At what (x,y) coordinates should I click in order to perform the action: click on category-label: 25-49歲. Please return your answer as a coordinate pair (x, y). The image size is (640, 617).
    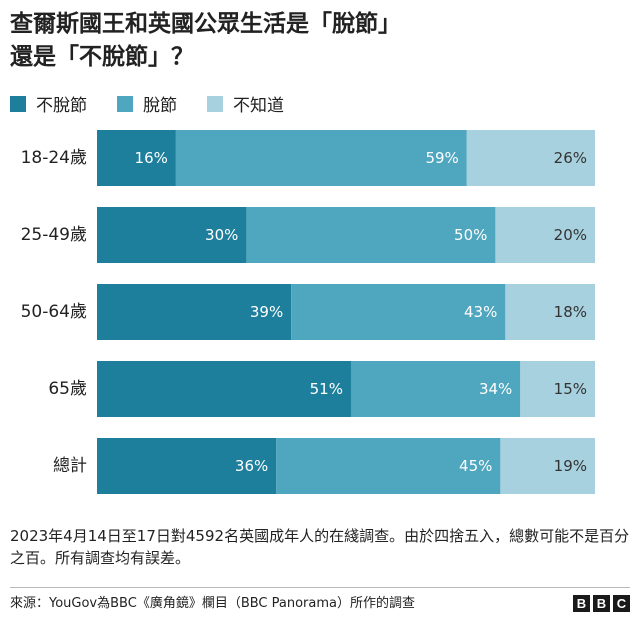
    Looking at the image, I should click on (54, 235).